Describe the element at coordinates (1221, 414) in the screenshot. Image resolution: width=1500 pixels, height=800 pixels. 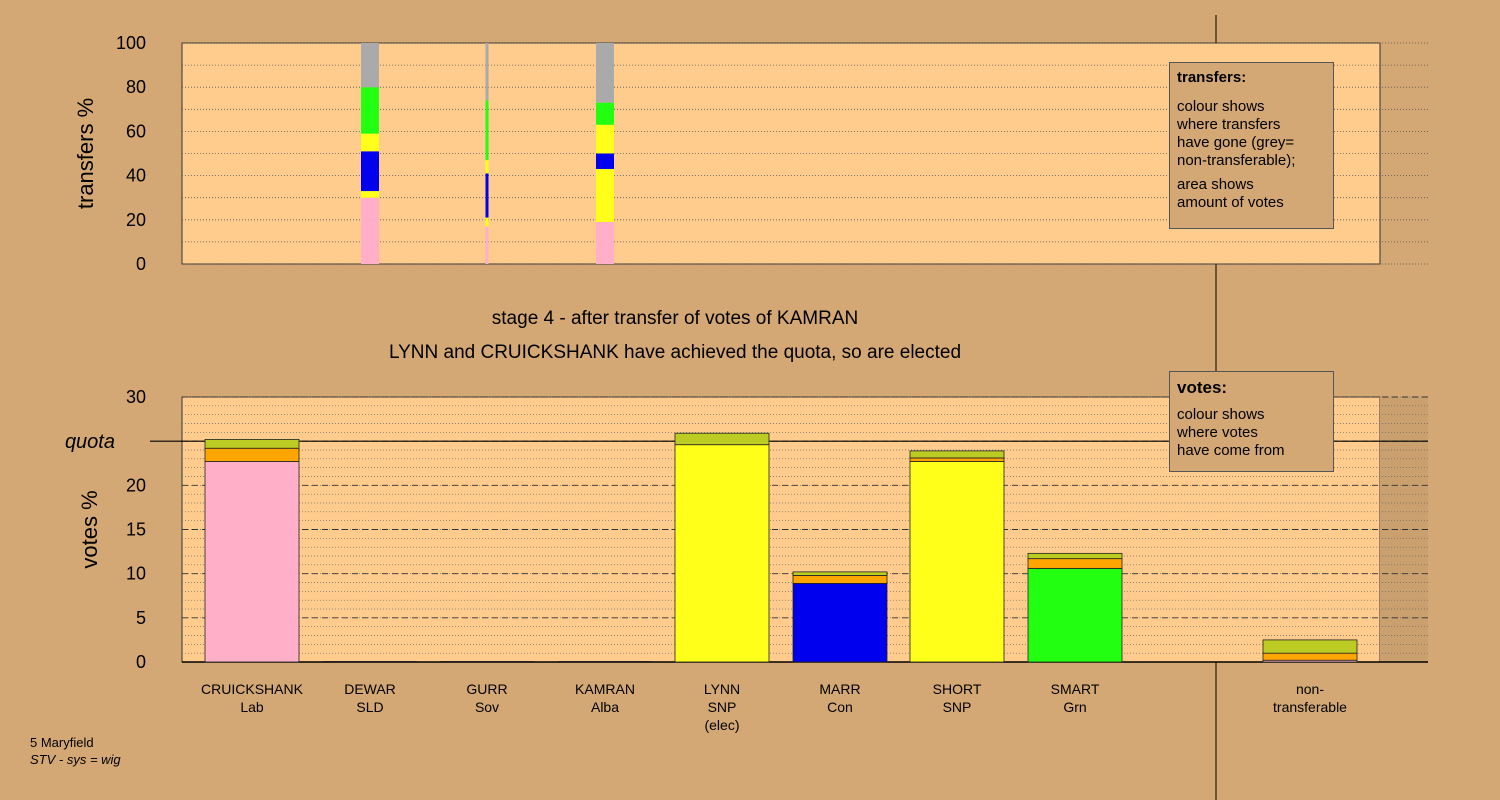
I see `votes-legend-line: colour shows` at that location.